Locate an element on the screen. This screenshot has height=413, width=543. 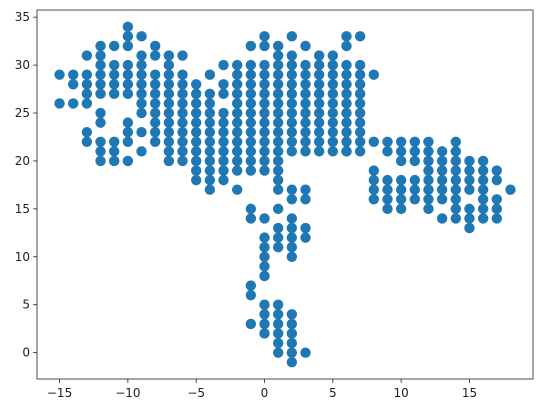
x-tick-label: −5 is located at coordinates (196, 393).